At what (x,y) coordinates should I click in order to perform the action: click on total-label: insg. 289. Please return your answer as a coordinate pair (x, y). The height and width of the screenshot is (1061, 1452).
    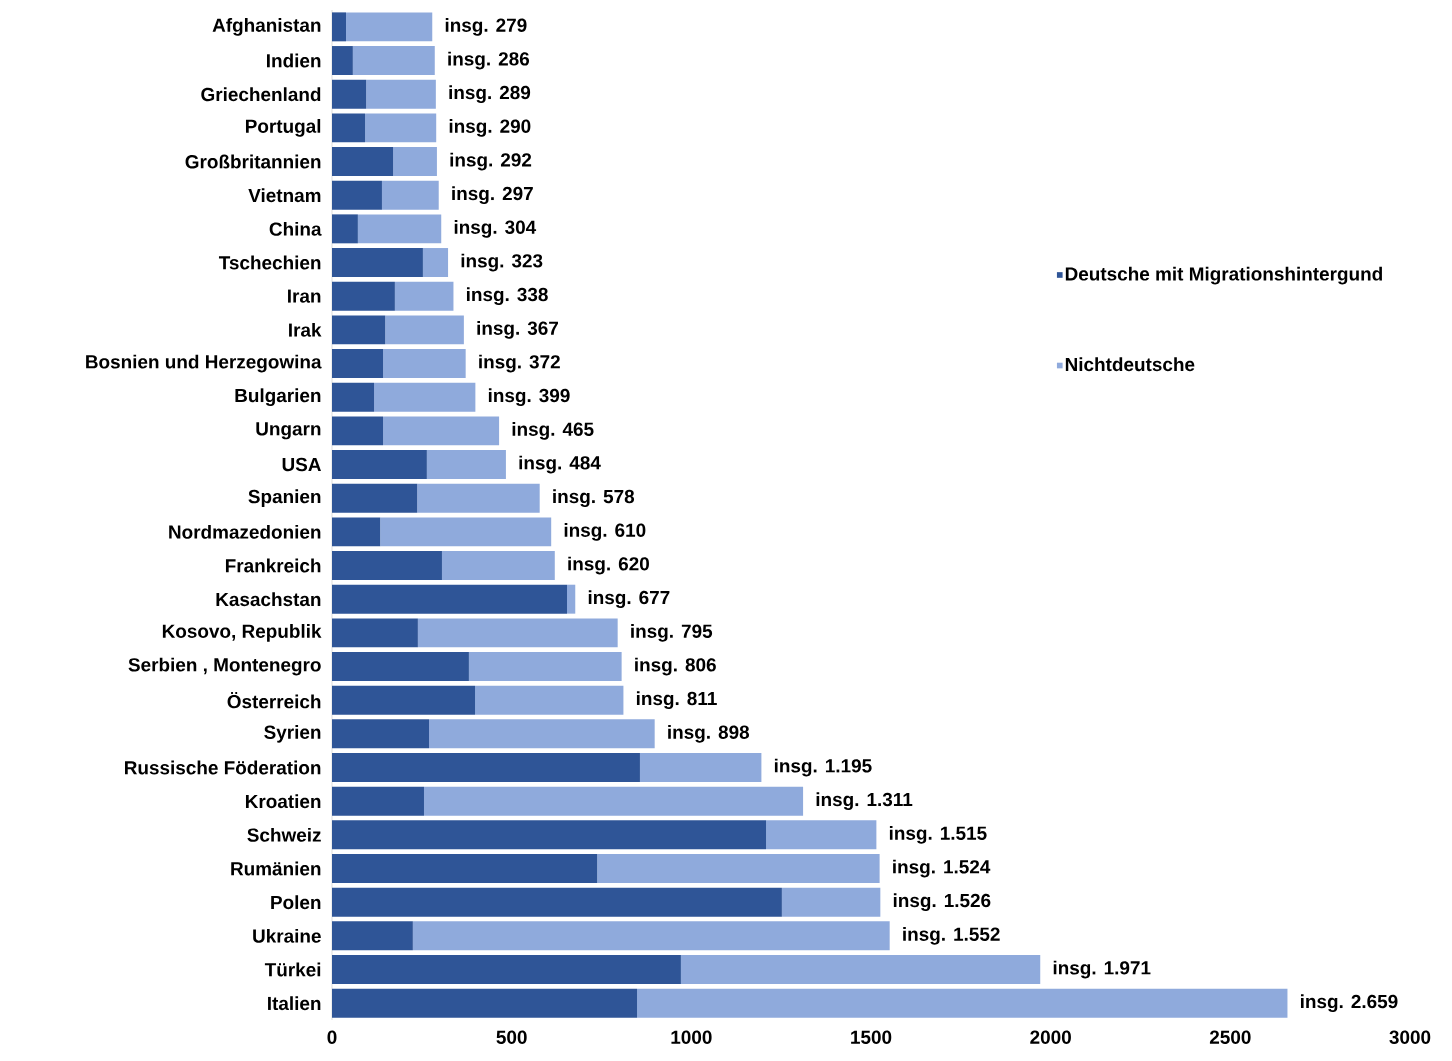
    Looking at the image, I should click on (490, 94).